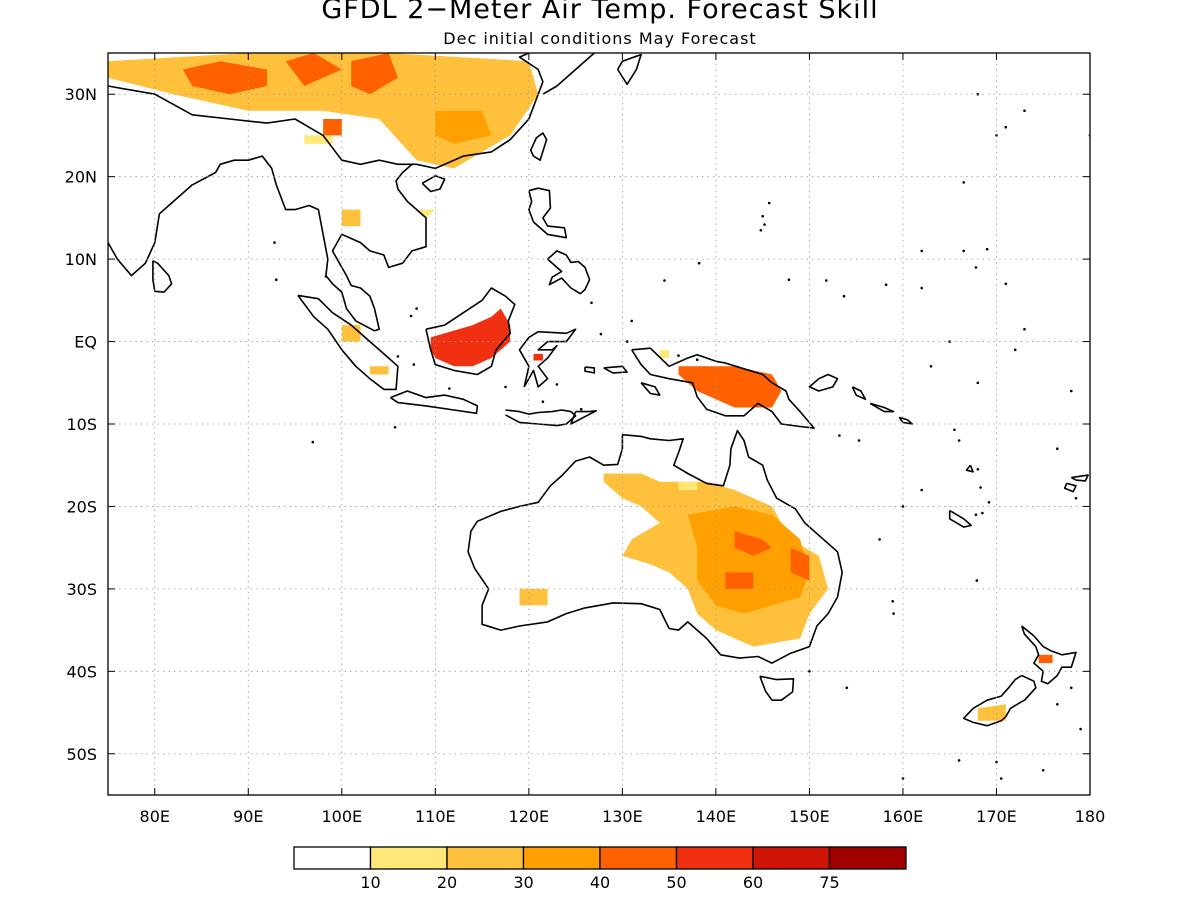 Image resolution: width=1200 pixels, height=900 pixels. Describe the element at coordinates (81, 424) in the screenshot. I see `lat-tick-label: 10S` at that location.